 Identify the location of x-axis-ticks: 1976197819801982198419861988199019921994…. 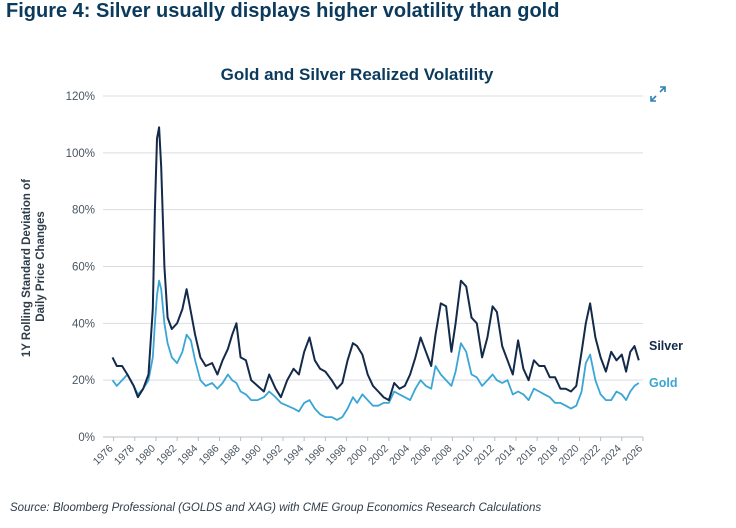
(368, 452).